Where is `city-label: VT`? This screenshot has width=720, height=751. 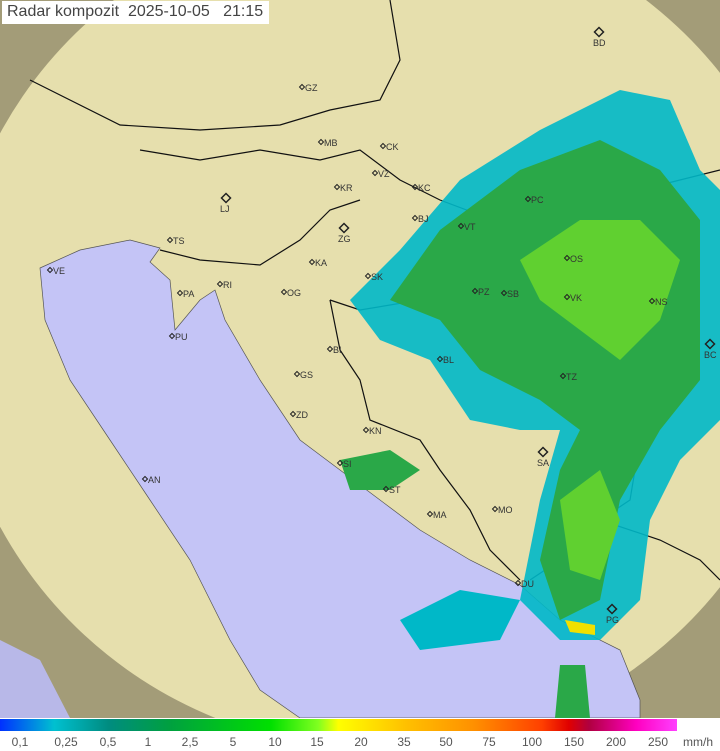 city-label: VT is located at coordinates (470, 227).